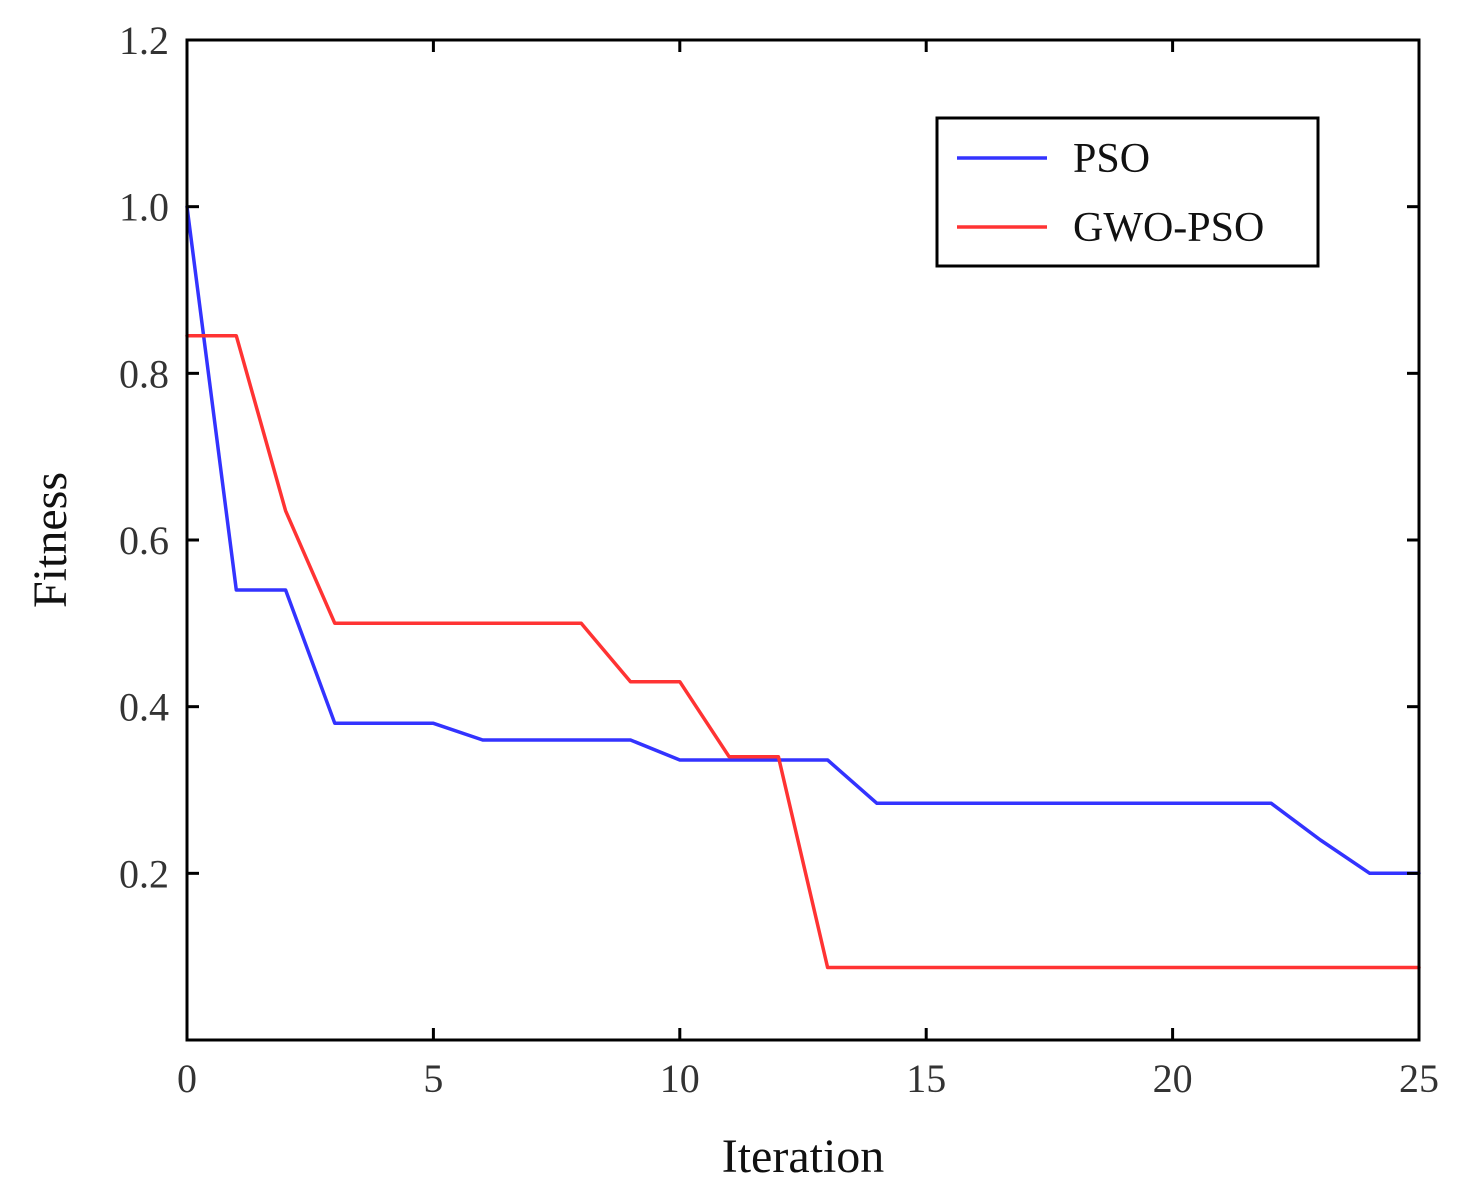  What do you see at coordinates (1419, 1078) in the screenshot?
I see `x-tick-label: 25` at bounding box center [1419, 1078].